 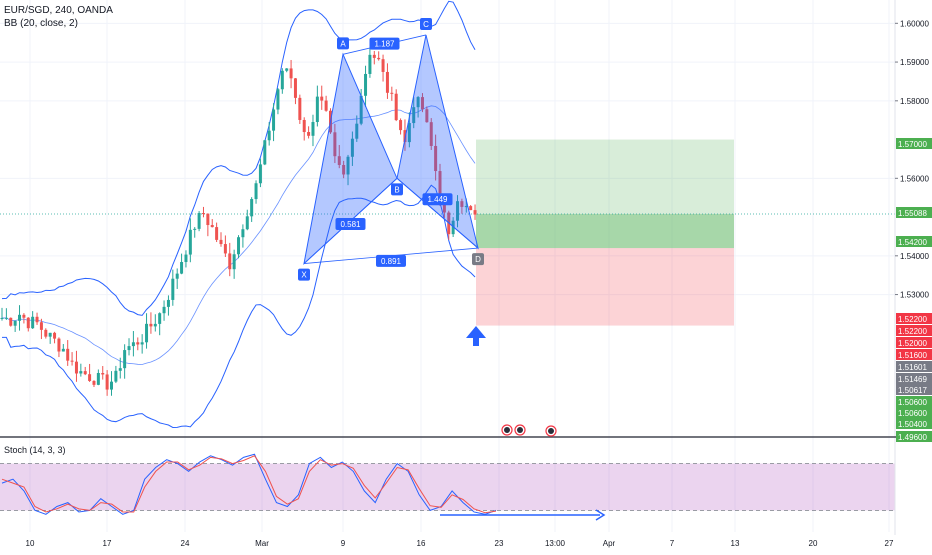 I want to click on pattern-label-text: C, so click(x=426, y=24).